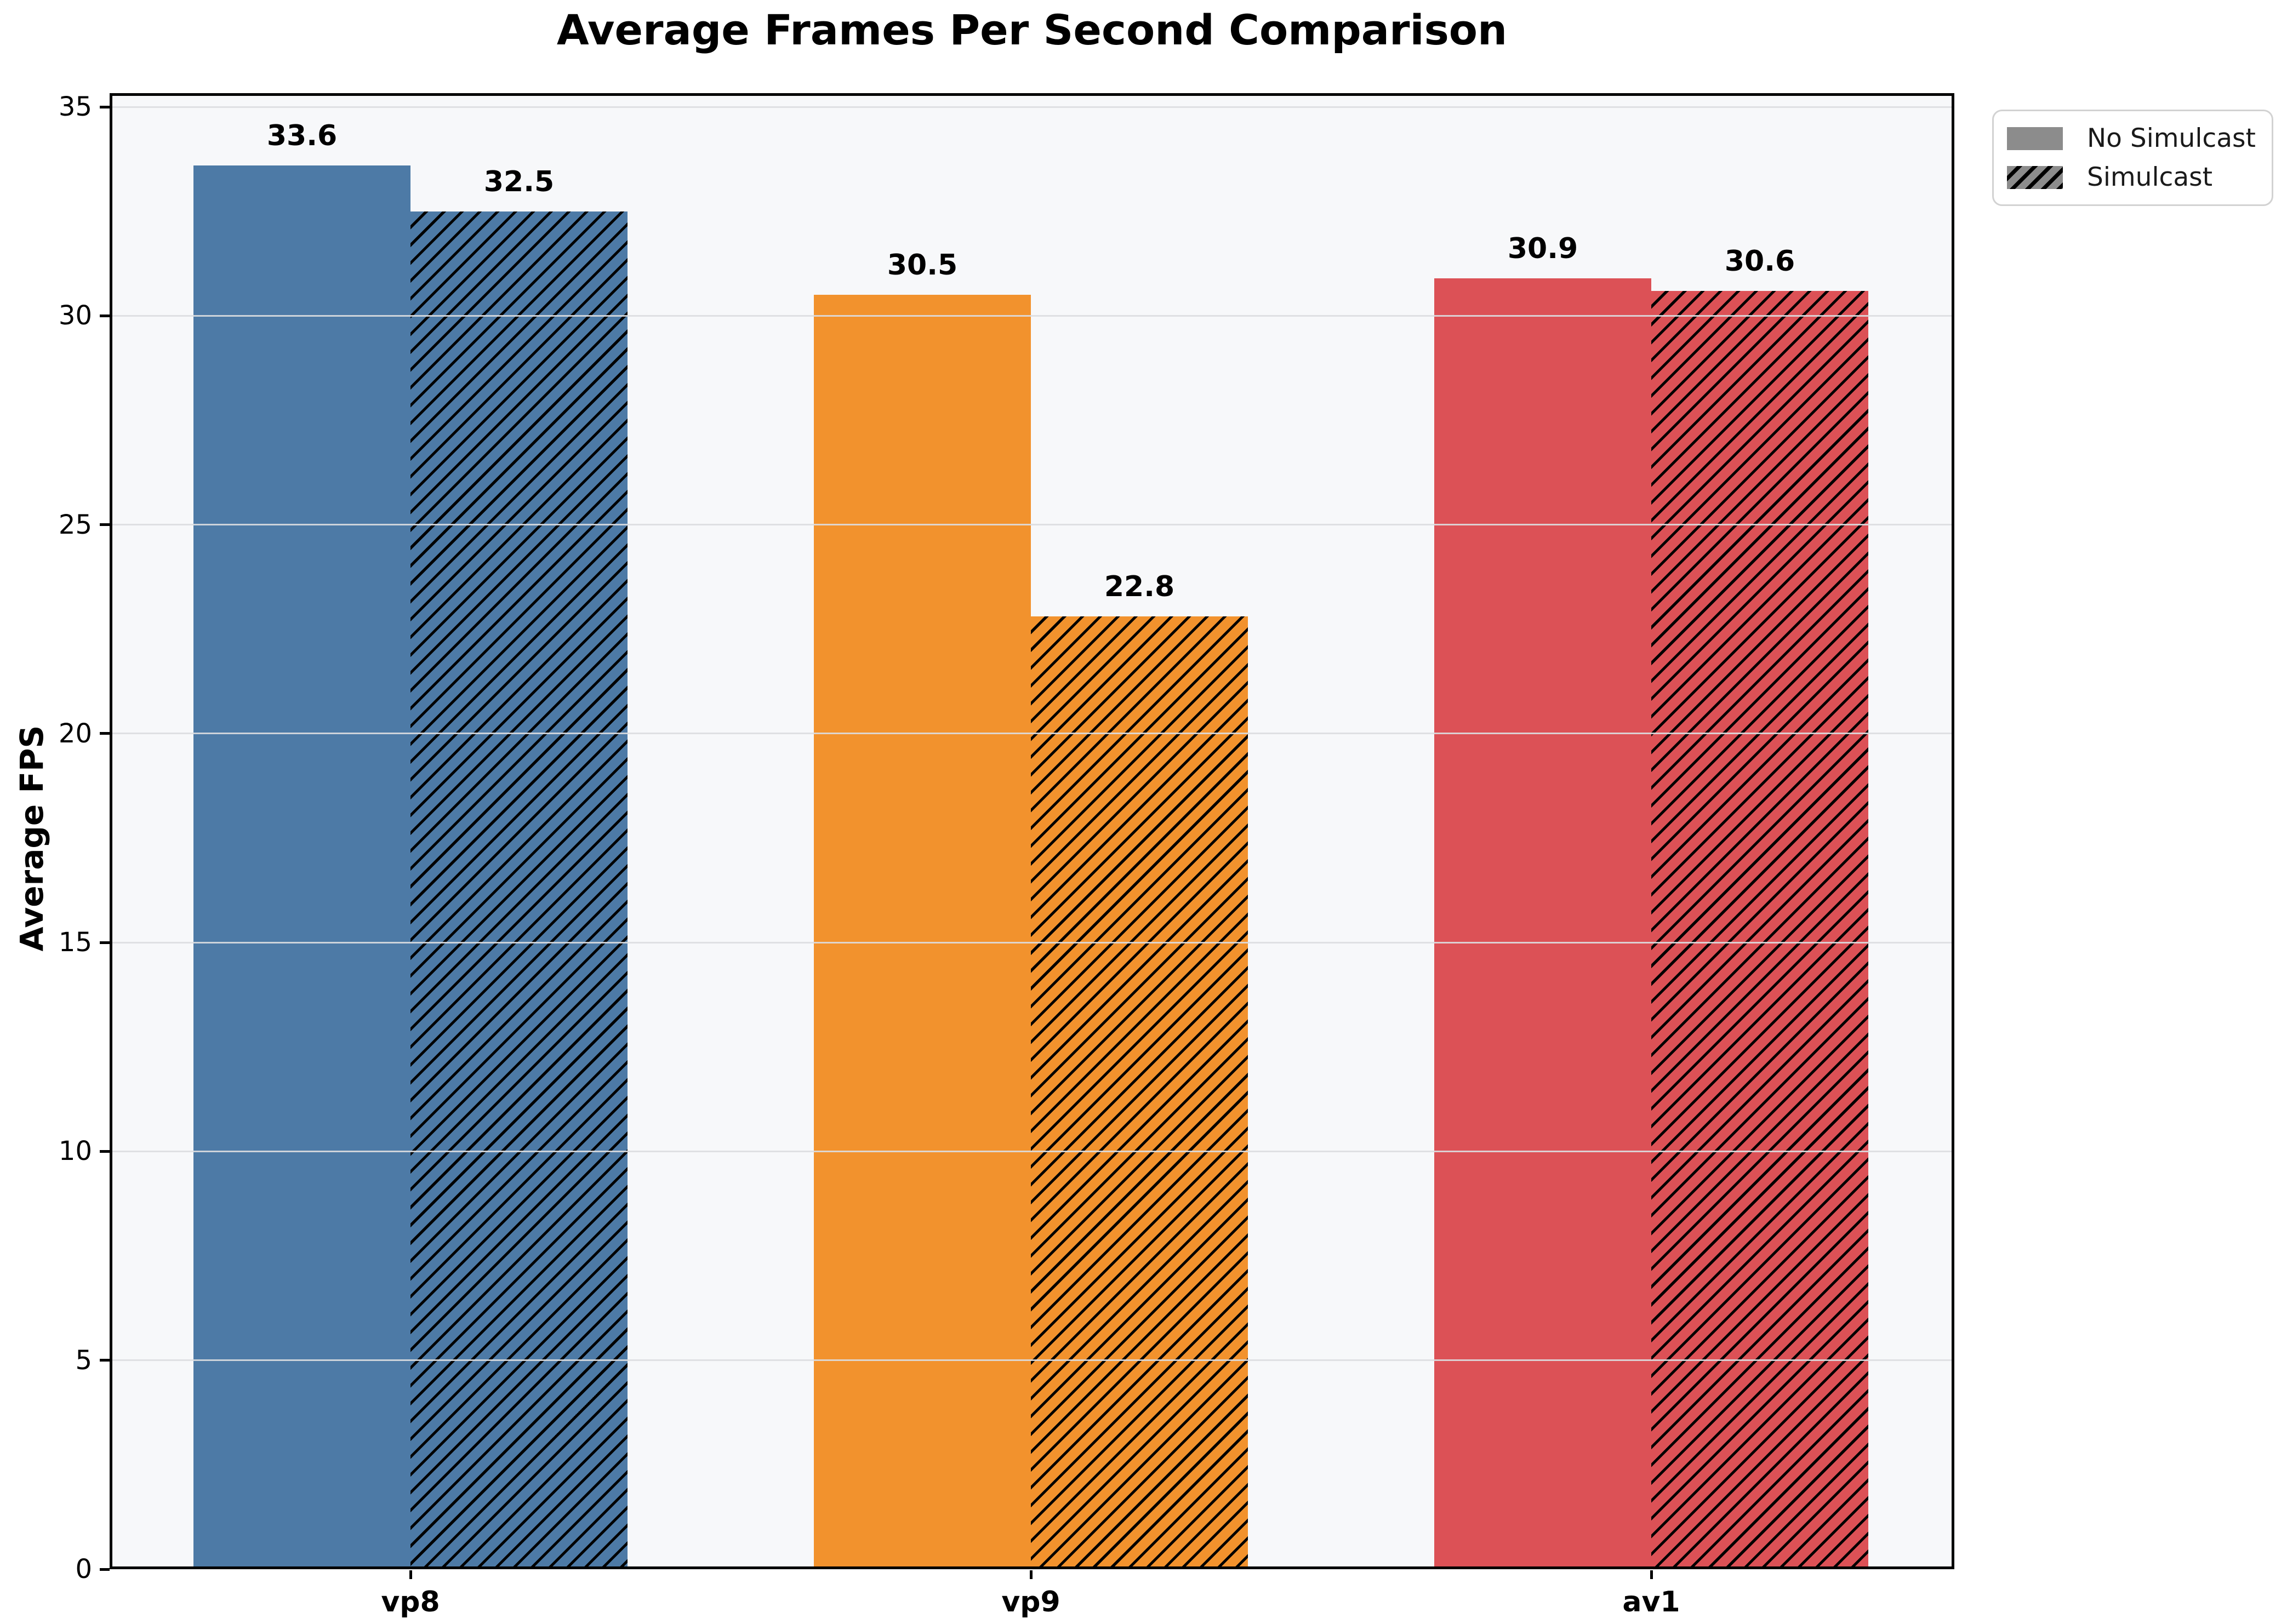  I want to click on bar-av1-simulcast, so click(1759, 929).